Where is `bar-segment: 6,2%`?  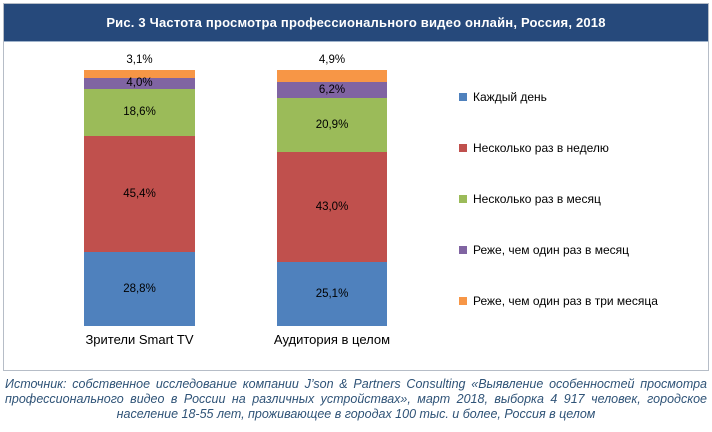 bar-segment: 6,2% is located at coordinates (332, 90).